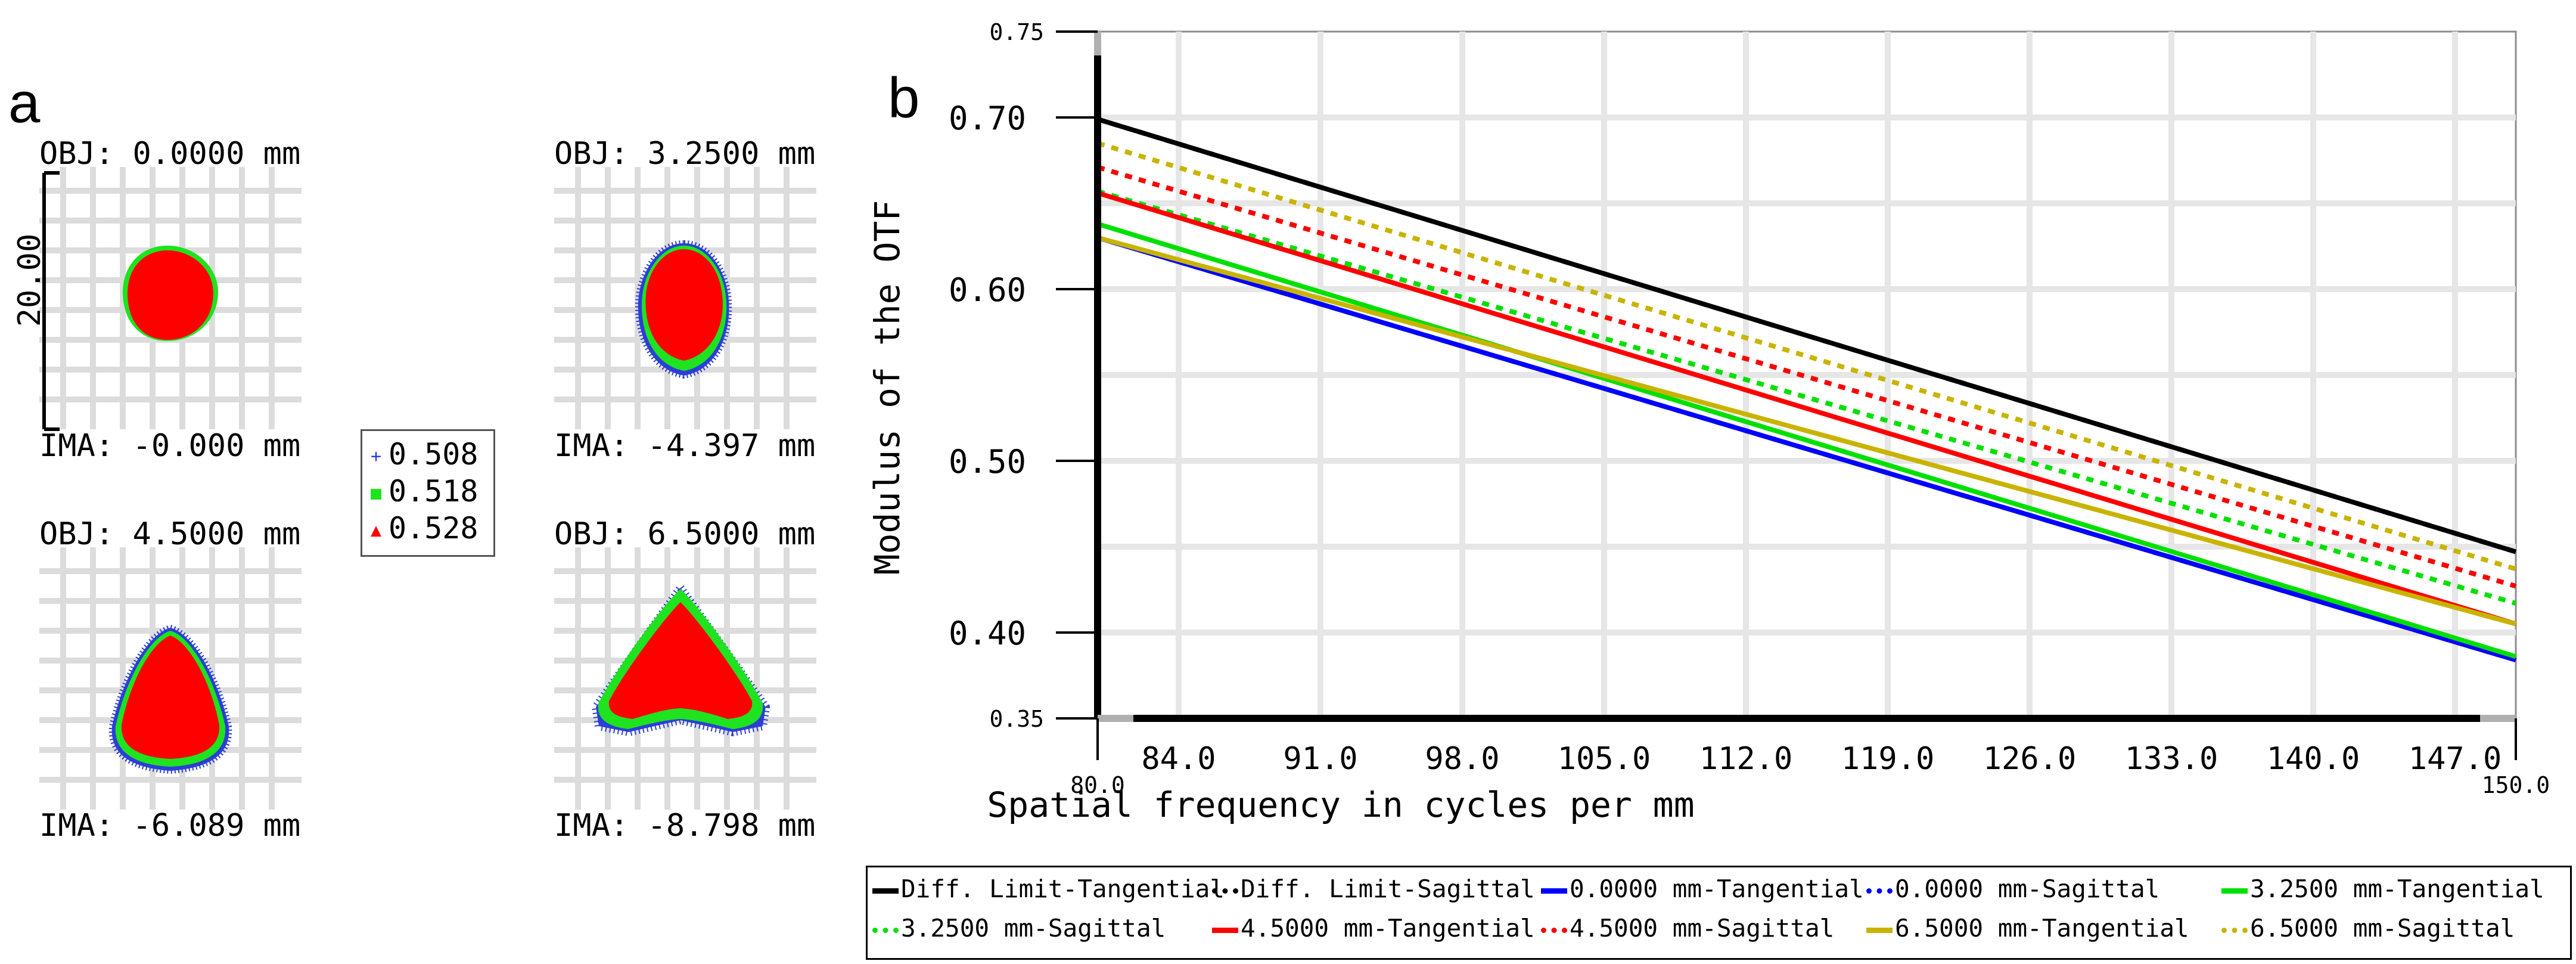  What do you see at coordinates (987, 290) in the screenshot?
I see `y-tick-label: 0.60` at bounding box center [987, 290].